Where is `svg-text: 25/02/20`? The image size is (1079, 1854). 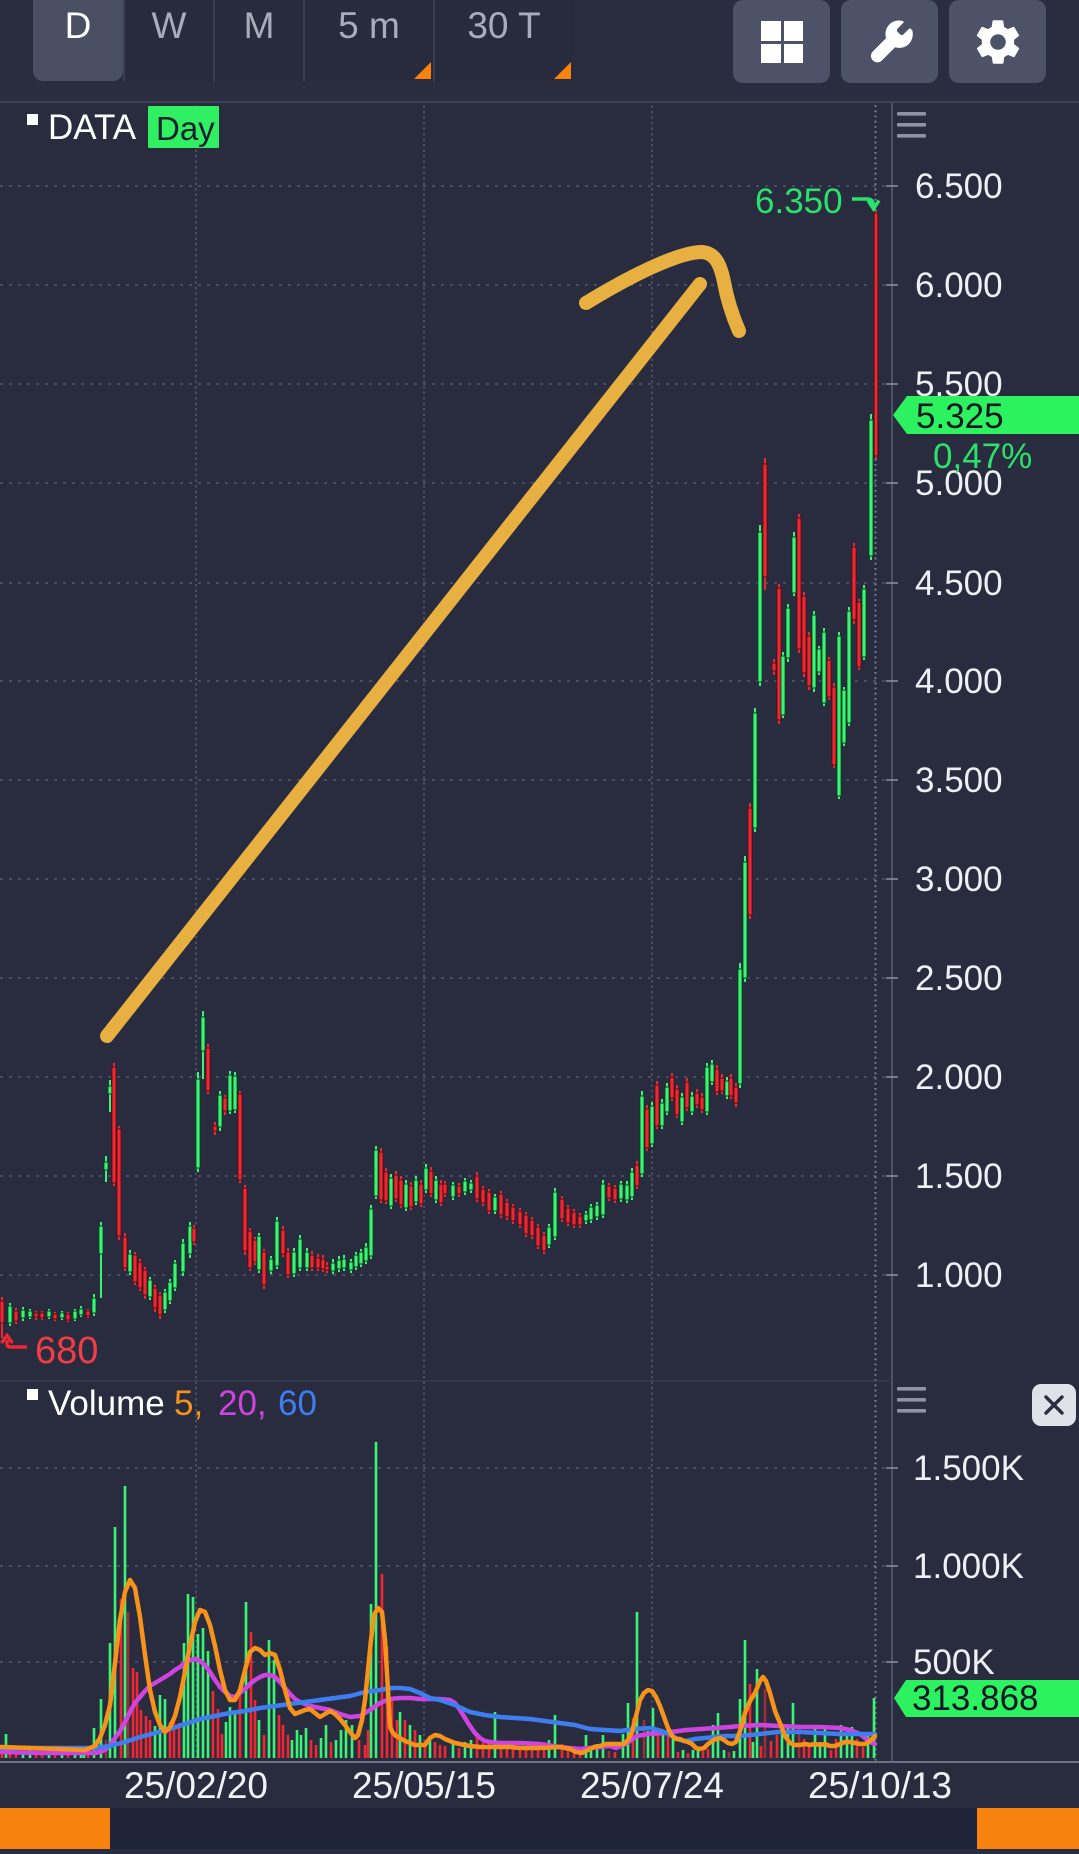
svg-text: 25/02/20 is located at coordinates (196, 1785).